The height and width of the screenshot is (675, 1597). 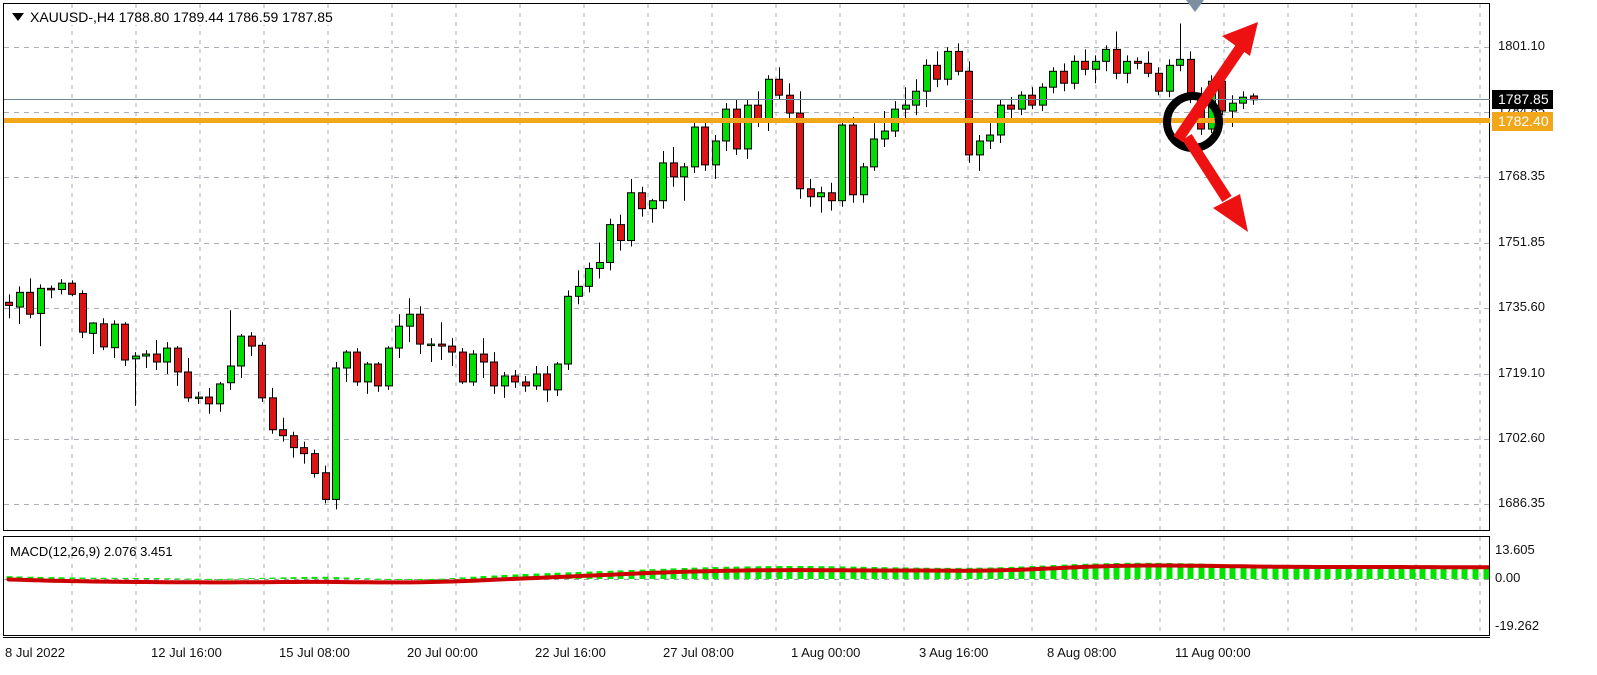 What do you see at coordinates (1521, 45) in the screenshot?
I see `price-axis-label: 1801.10` at bounding box center [1521, 45].